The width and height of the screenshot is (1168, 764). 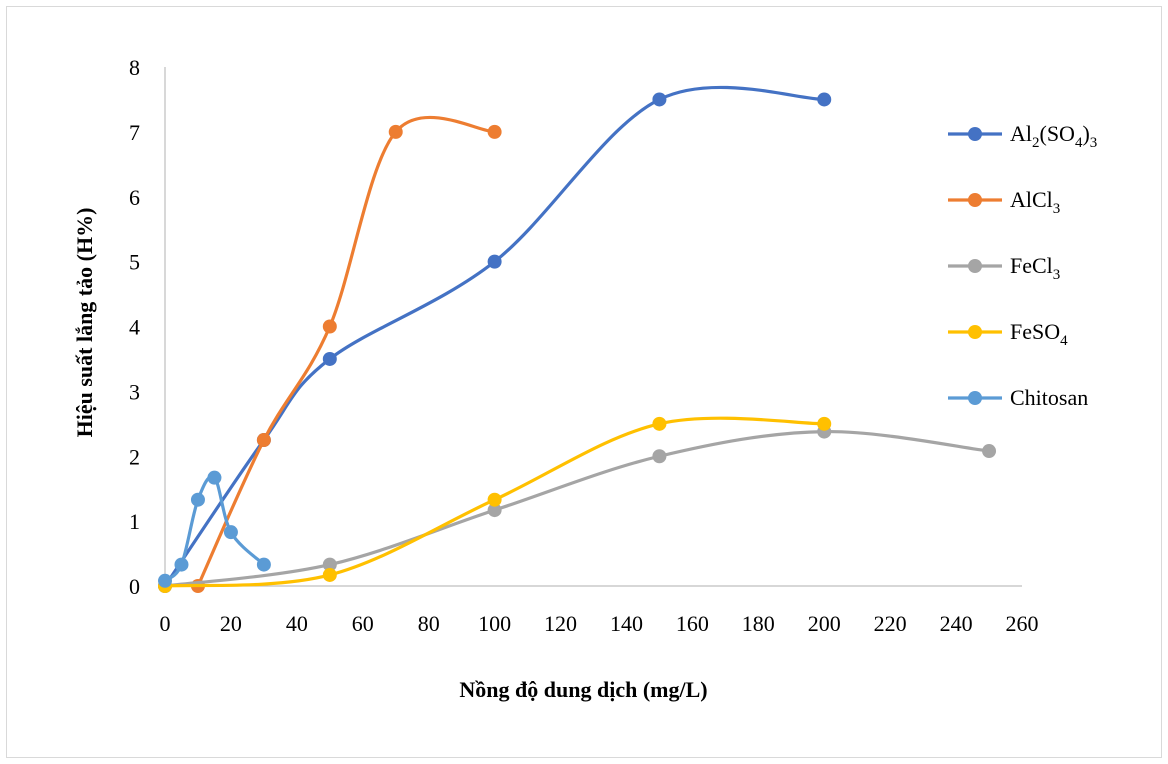 What do you see at coordinates (134, 262) in the screenshot?
I see `y-tick-label: 5` at bounding box center [134, 262].